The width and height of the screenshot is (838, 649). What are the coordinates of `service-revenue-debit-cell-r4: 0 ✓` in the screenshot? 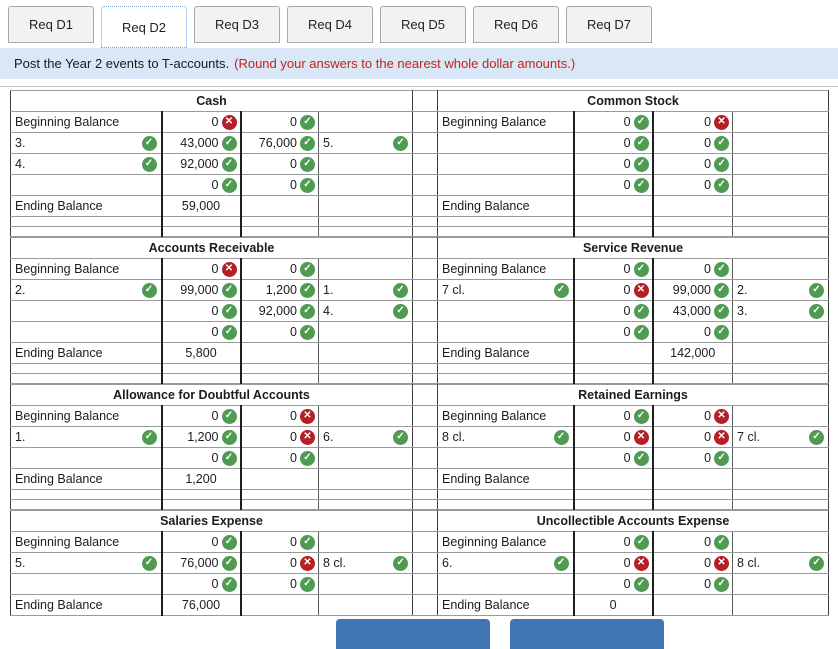 It's located at (613, 332).